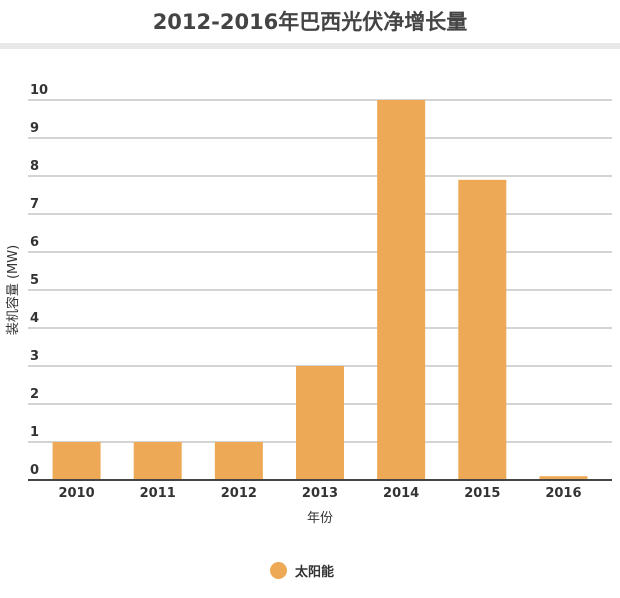  I want to click on legend-label: 太阳能, so click(315, 572).